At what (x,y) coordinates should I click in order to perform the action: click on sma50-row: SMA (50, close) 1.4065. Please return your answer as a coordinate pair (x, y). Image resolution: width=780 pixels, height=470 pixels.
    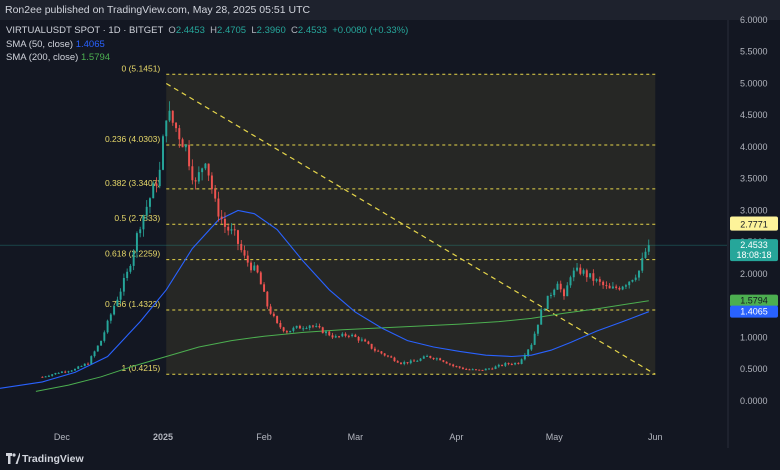
    Looking at the image, I should click on (207, 45).